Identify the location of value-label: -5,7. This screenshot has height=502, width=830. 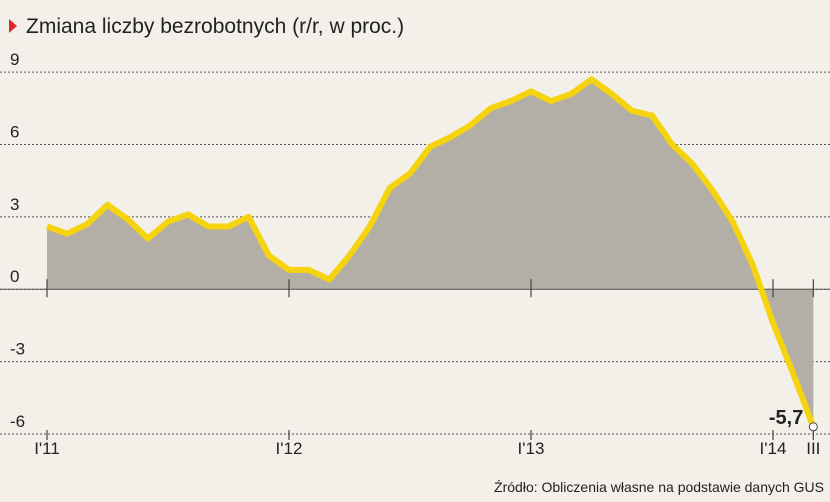
(786, 418).